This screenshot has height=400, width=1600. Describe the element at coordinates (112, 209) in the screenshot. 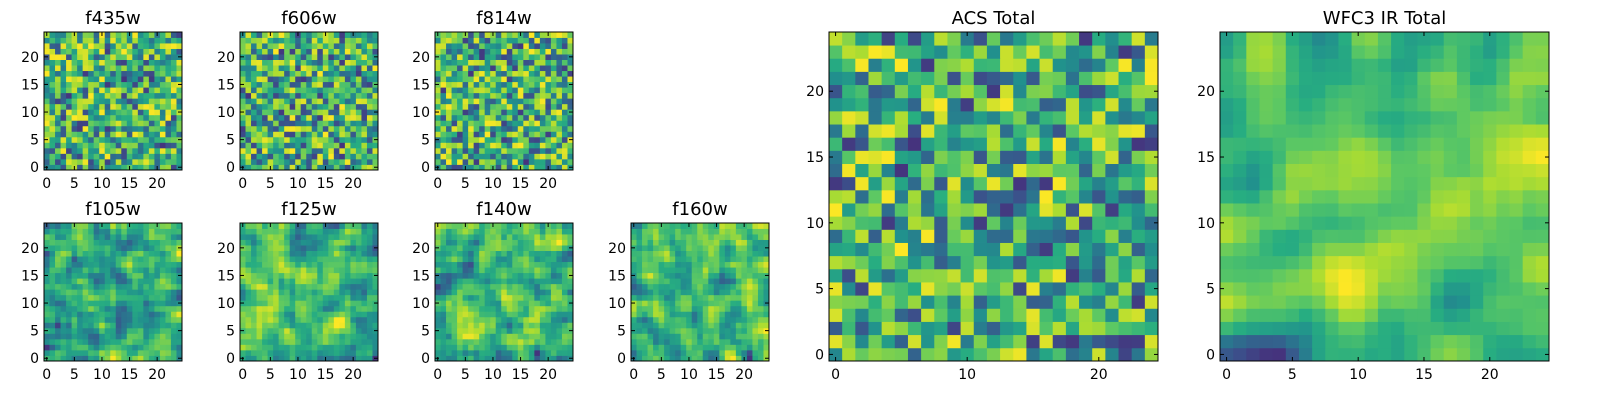

I see `panel-title: f105w` at that location.